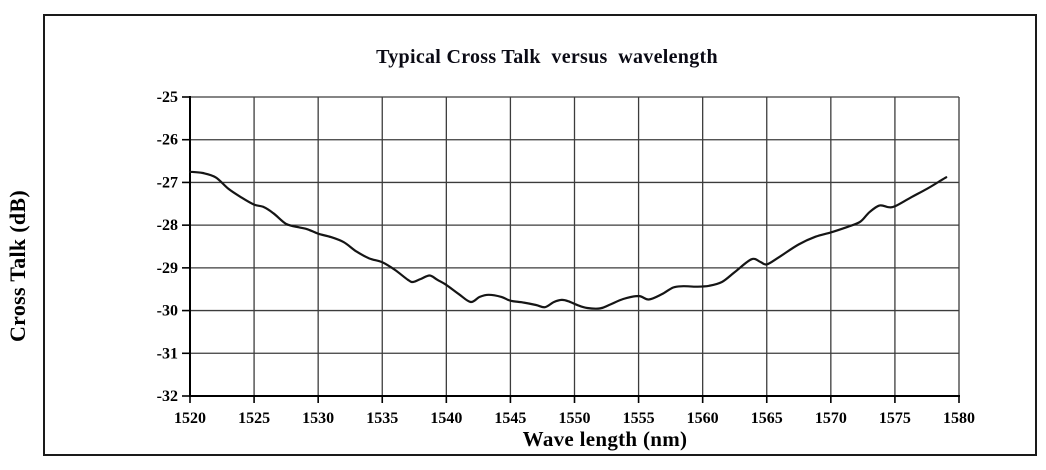 The height and width of the screenshot is (470, 1046). Describe the element at coordinates (167, 353) in the screenshot. I see `y-tick-label: -31` at that location.